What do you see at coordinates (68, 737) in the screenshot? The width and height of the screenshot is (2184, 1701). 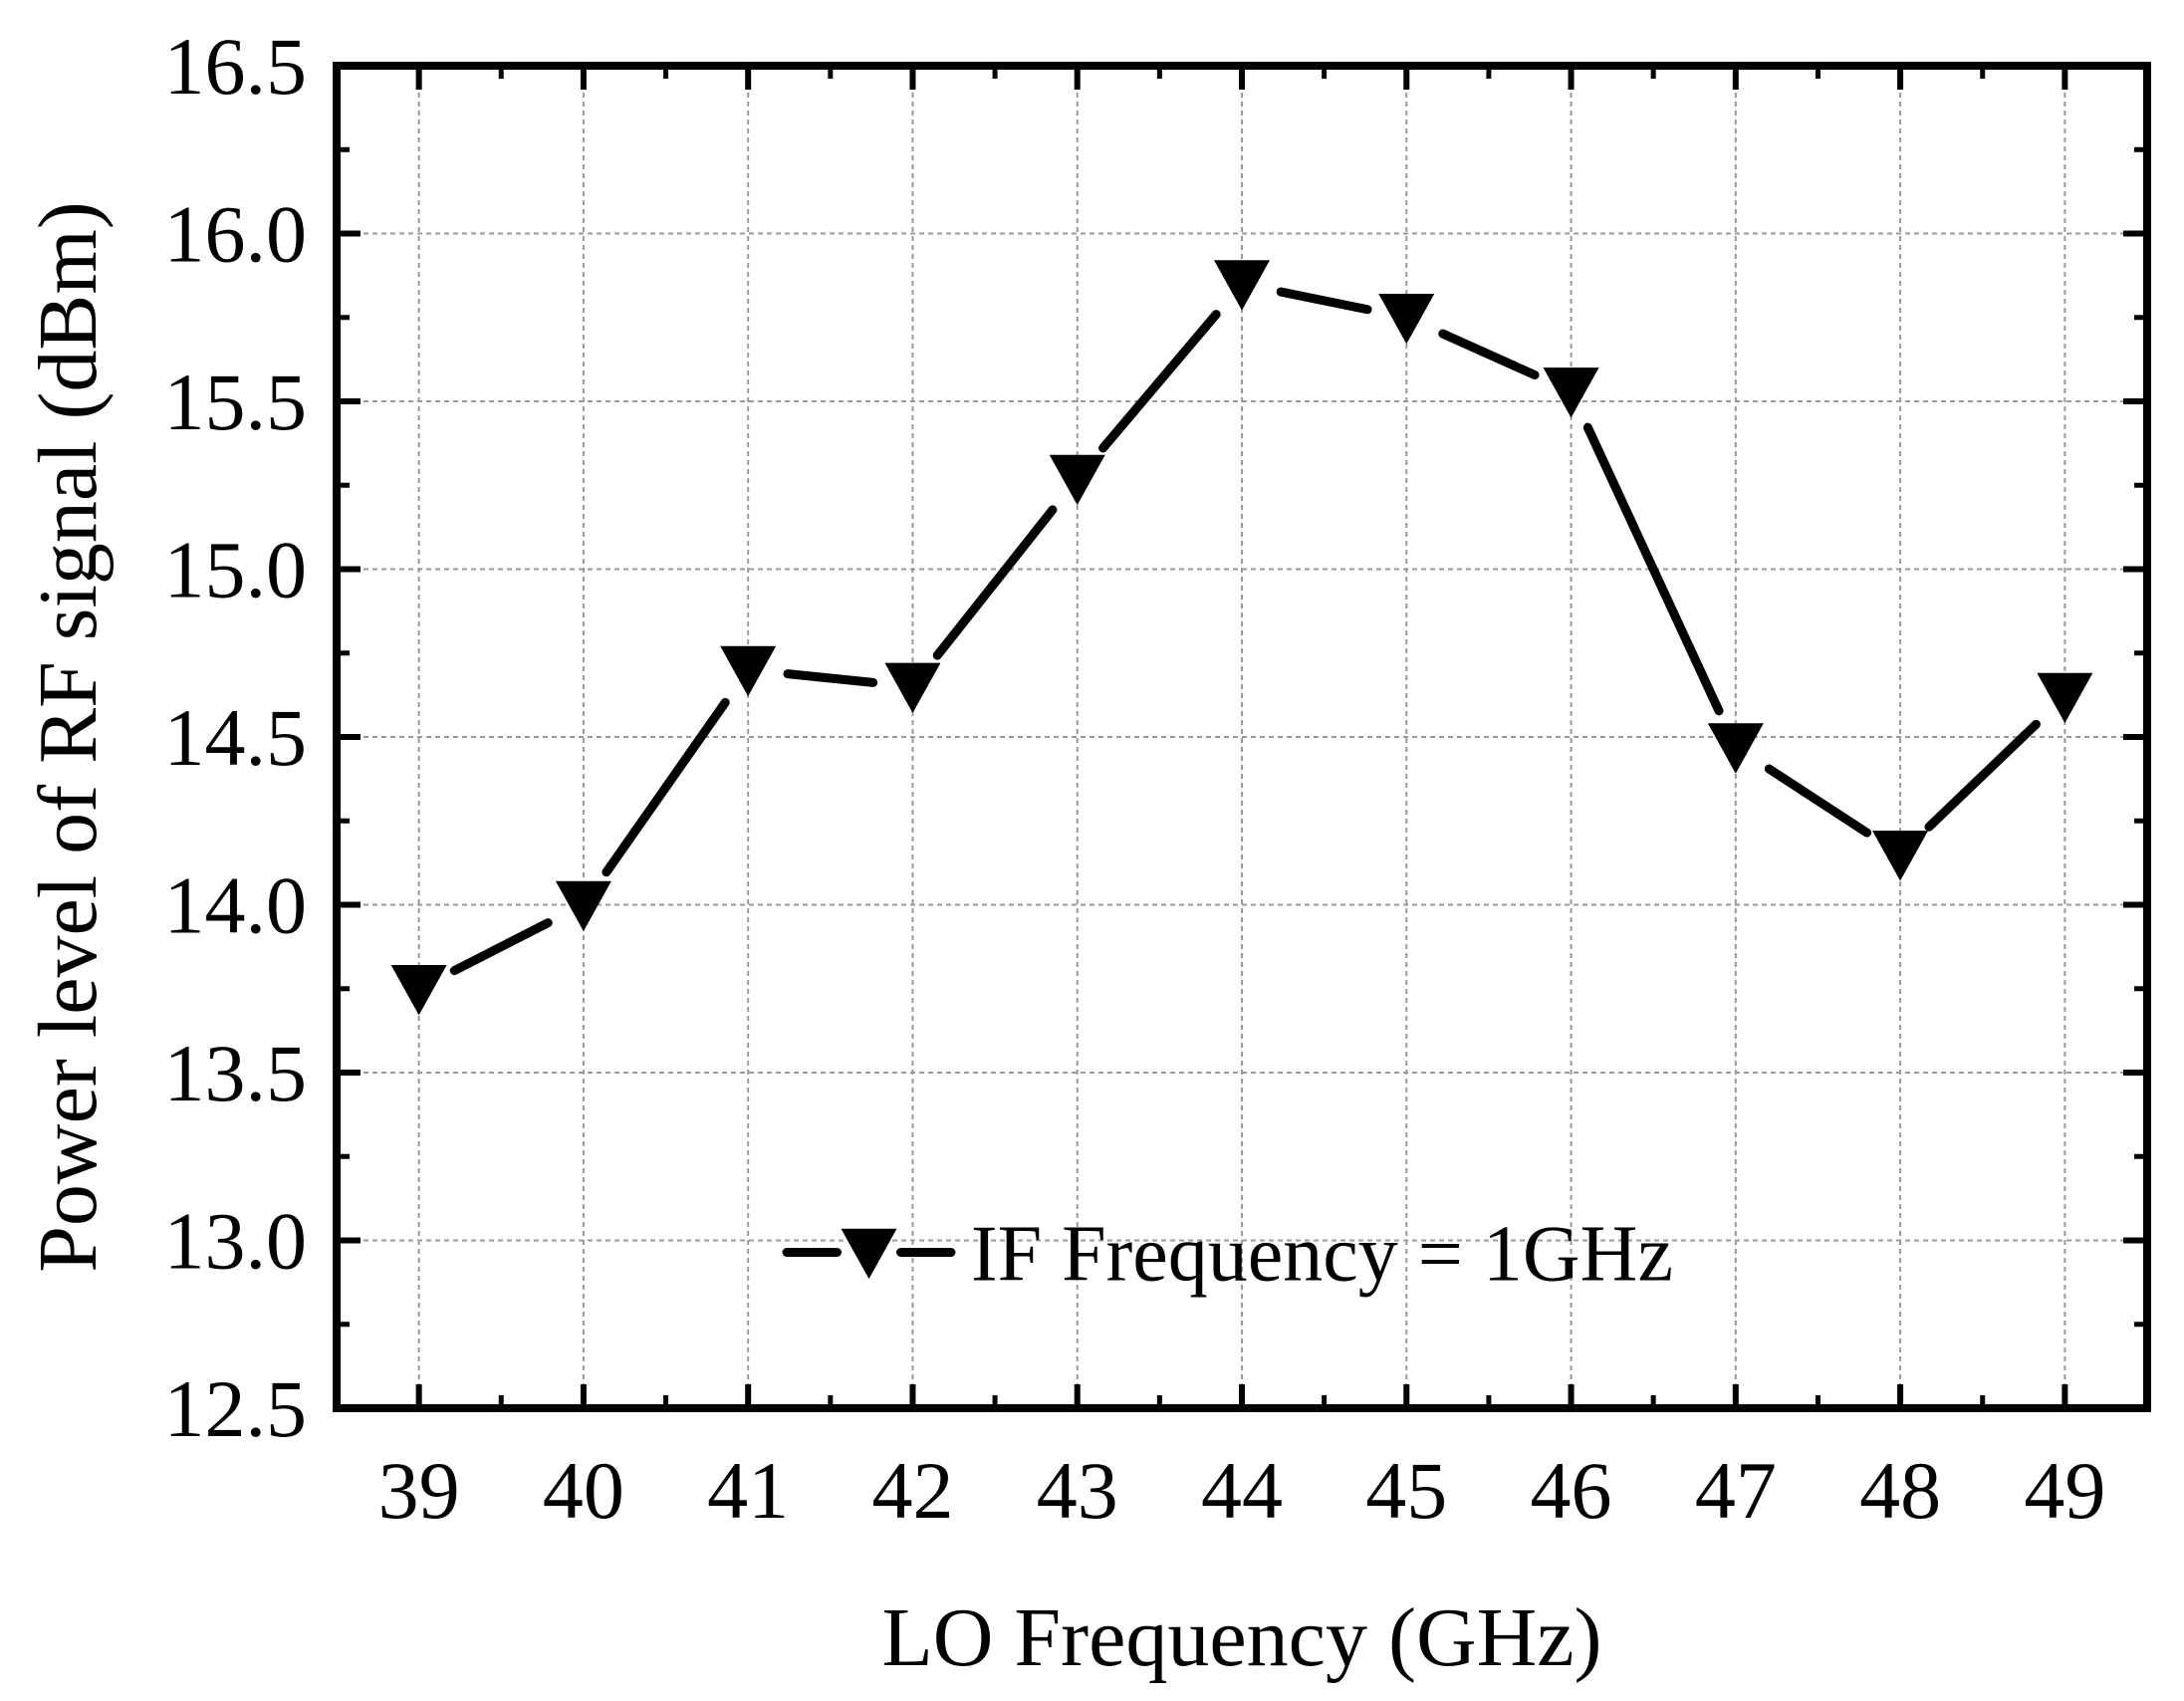 I see `y-axis-title: Power level of RF signal (dBm)` at bounding box center [68, 737].